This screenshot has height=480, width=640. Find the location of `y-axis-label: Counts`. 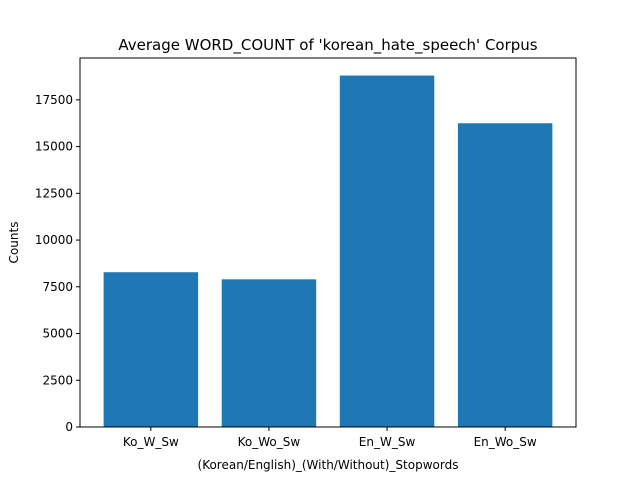

y-axis-label: Counts is located at coordinates (14, 243).